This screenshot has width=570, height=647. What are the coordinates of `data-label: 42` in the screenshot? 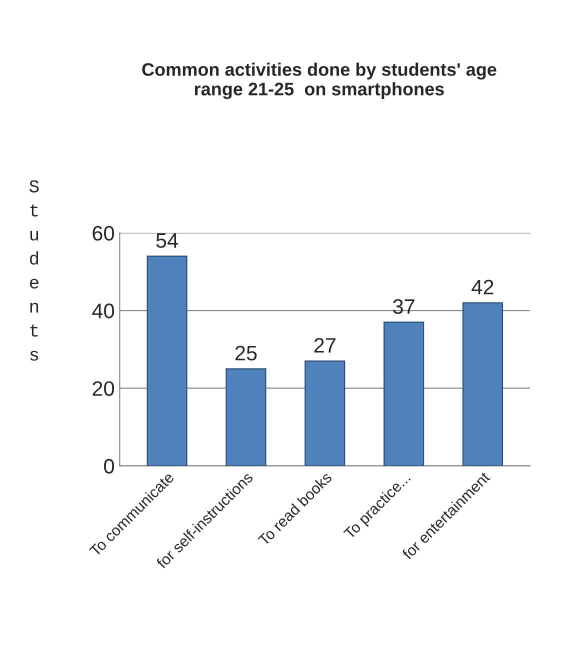 It's located at (483, 287).